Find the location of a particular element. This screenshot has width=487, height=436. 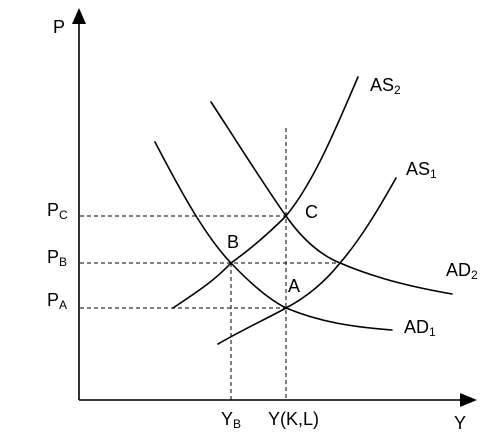

price-label-pc-sub: C is located at coordinates (63, 215).